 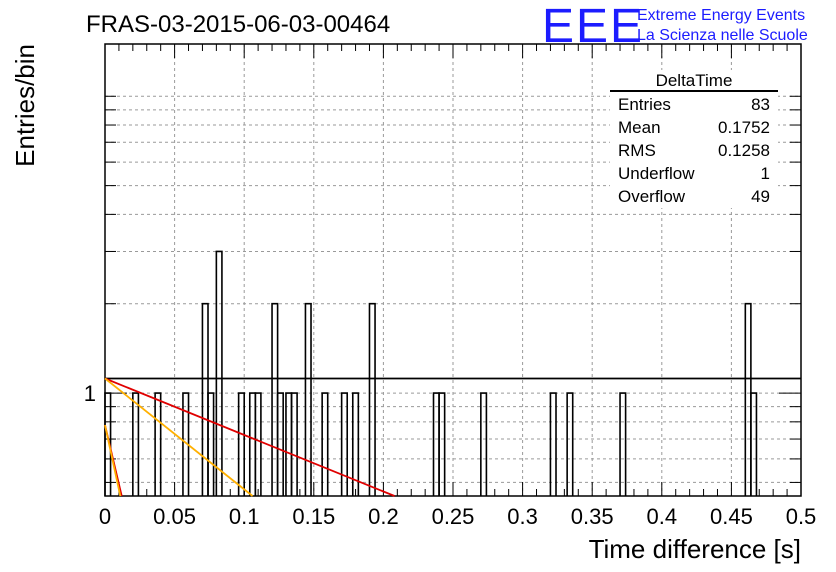 I want to click on logo-line-1: Extreme Energy Events, so click(x=721, y=15).